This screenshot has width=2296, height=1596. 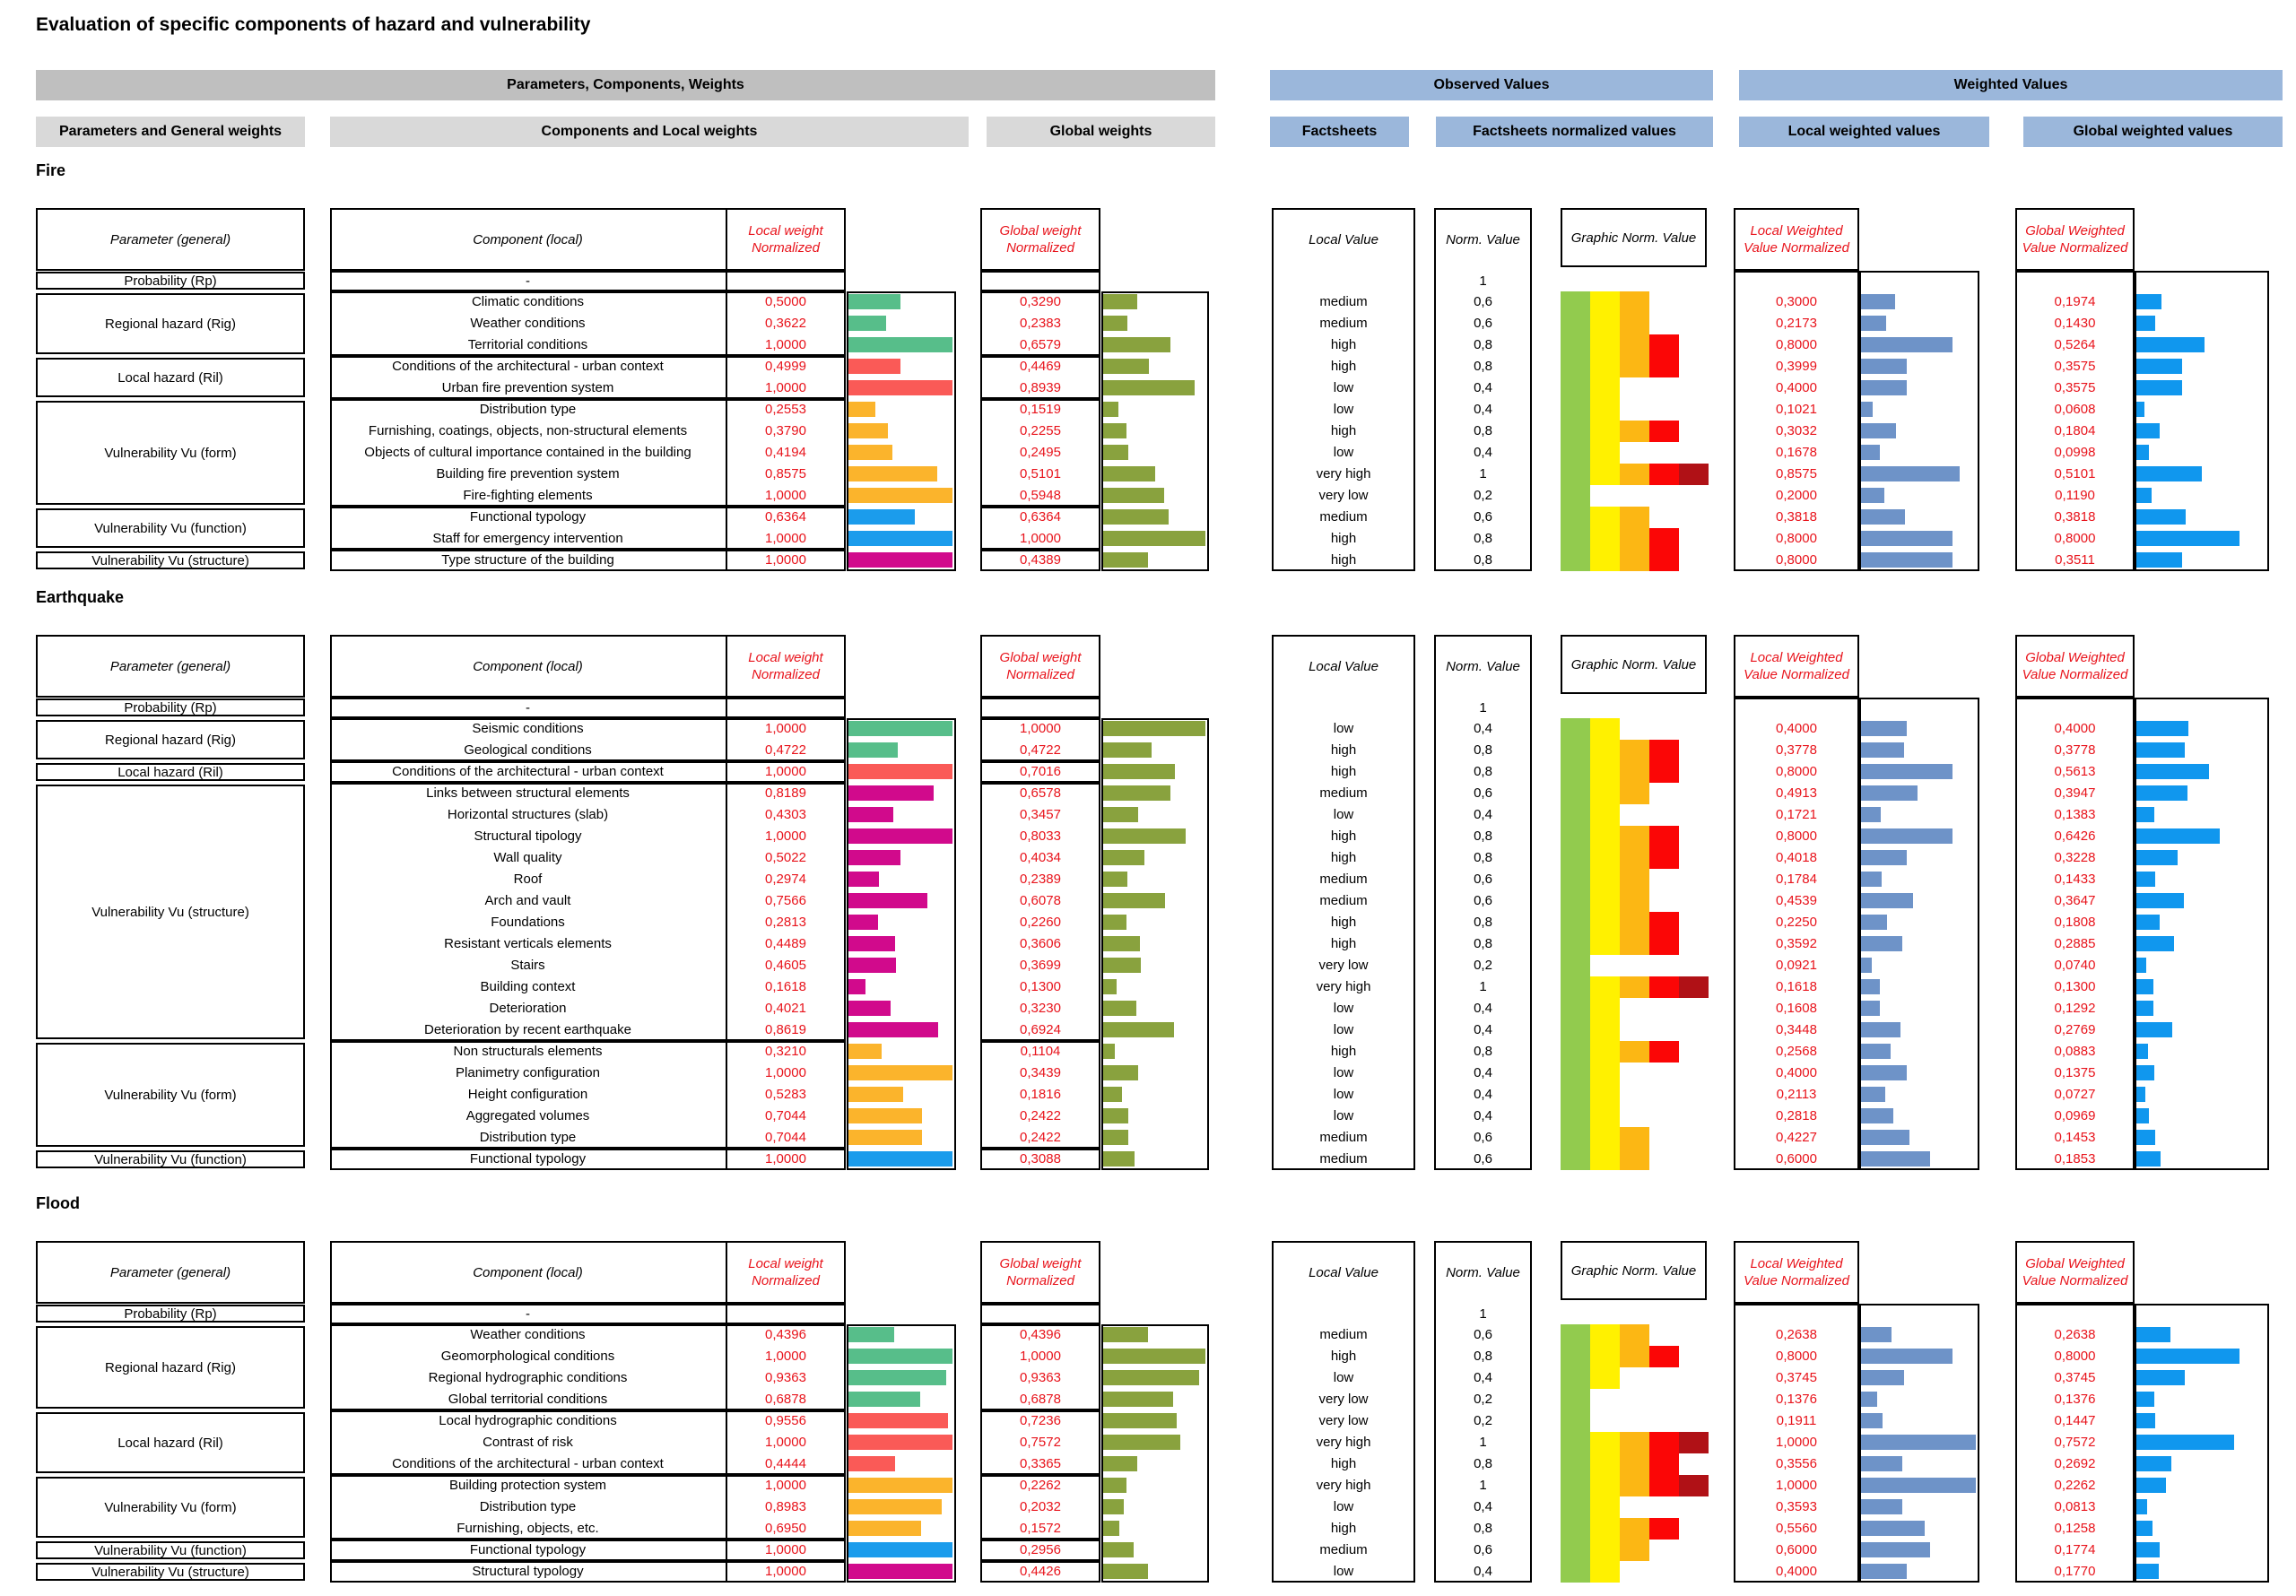 What do you see at coordinates (1040, 517) in the screenshot?
I see `global-weight-value: 0,6364` at bounding box center [1040, 517].